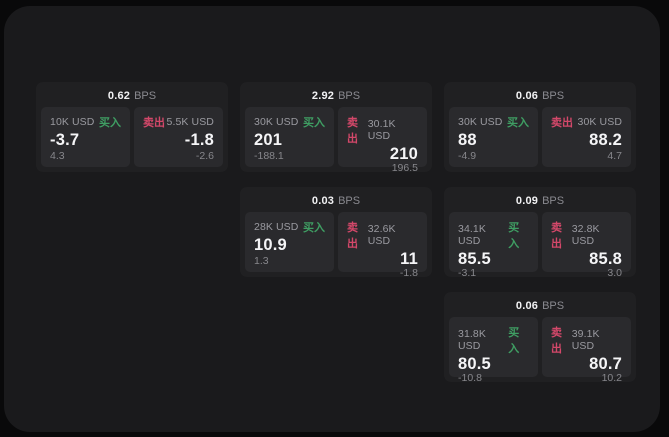  I want to click on sell-panel: 卖出 30.1K USD 210 196.5, so click(382, 140).